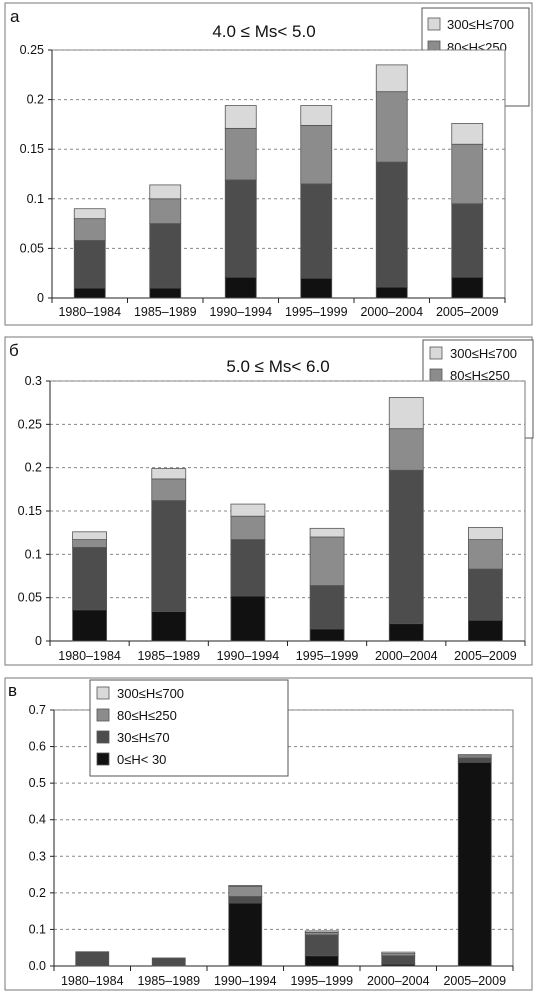  What do you see at coordinates (37, 820) in the screenshot?
I see `y-tick-label: 0.4` at bounding box center [37, 820].